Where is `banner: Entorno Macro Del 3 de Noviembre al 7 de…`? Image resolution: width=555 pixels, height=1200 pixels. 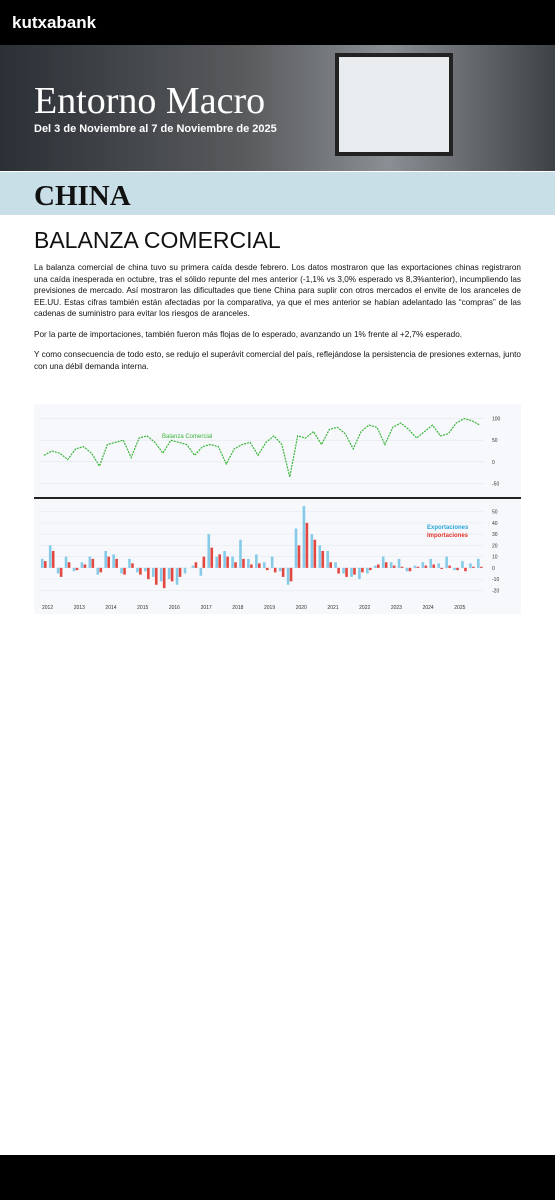 banner: Entorno Macro Del 3 de Noviembre al 7 de… is located at coordinates (277, 108).